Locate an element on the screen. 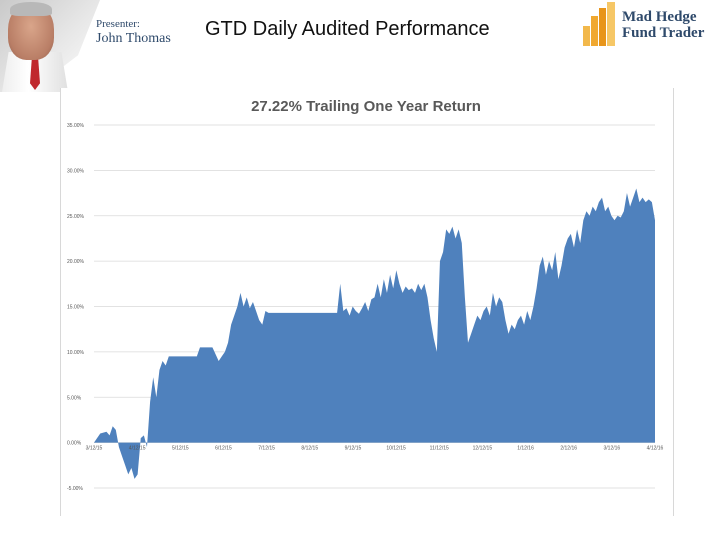 The height and width of the screenshot is (540, 720). slide-title: GTD Daily Audited Performance is located at coordinates (347, 29).